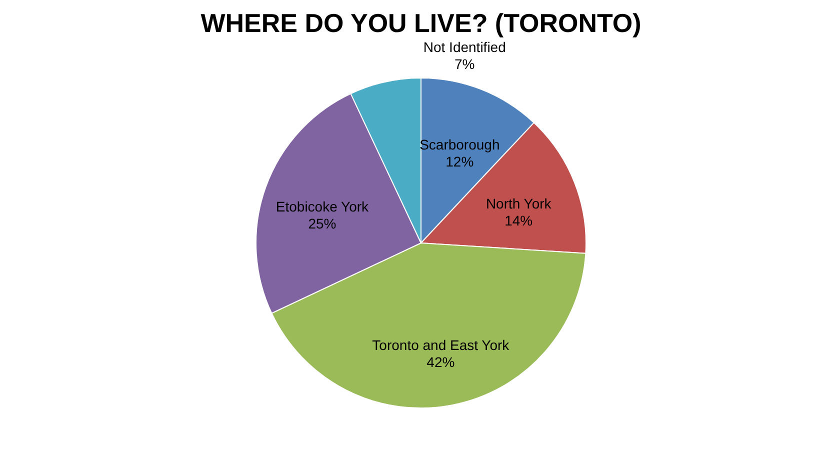 The height and width of the screenshot is (474, 826). Describe the element at coordinates (464, 46) in the screenshot. I see `slice-label: Not Identified` at that location.